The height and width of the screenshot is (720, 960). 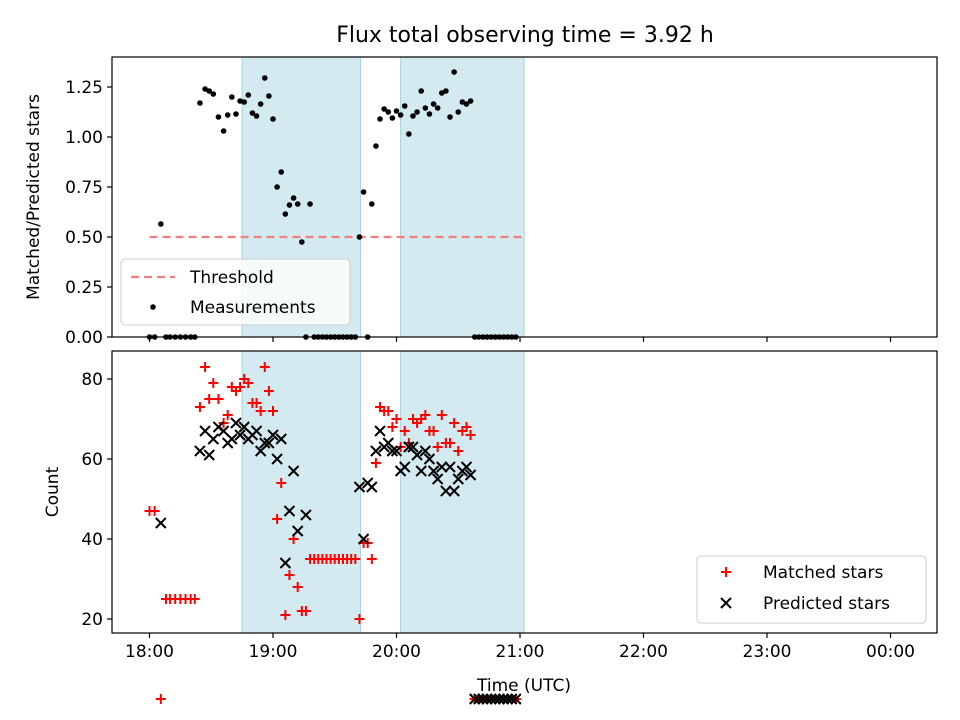 I want to click on x-tick-label: 21:00, so click(x=520, y=652).